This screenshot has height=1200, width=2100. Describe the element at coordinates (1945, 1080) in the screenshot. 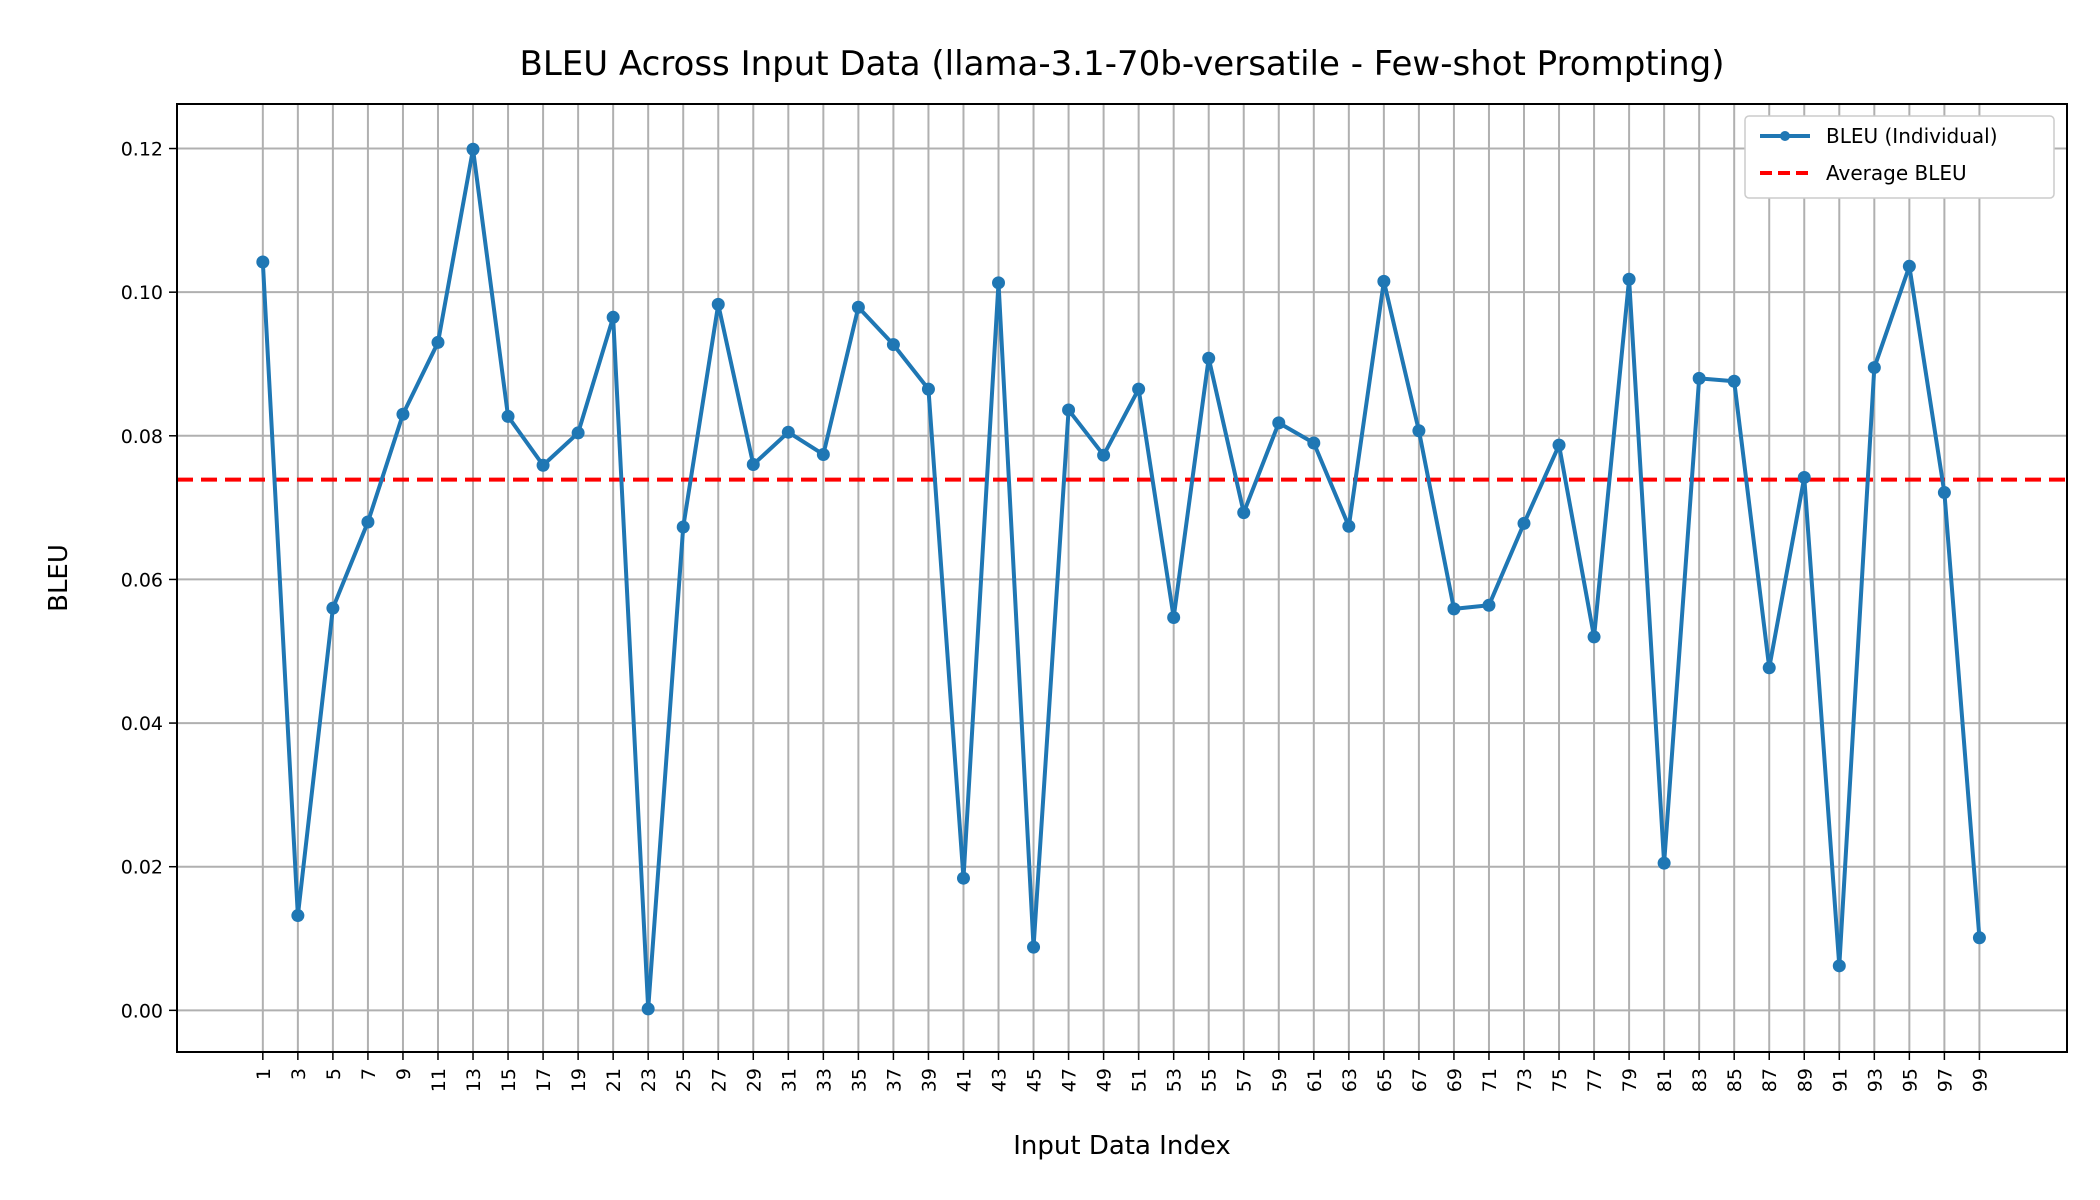

I see `x-tick-label: 97` at that location.